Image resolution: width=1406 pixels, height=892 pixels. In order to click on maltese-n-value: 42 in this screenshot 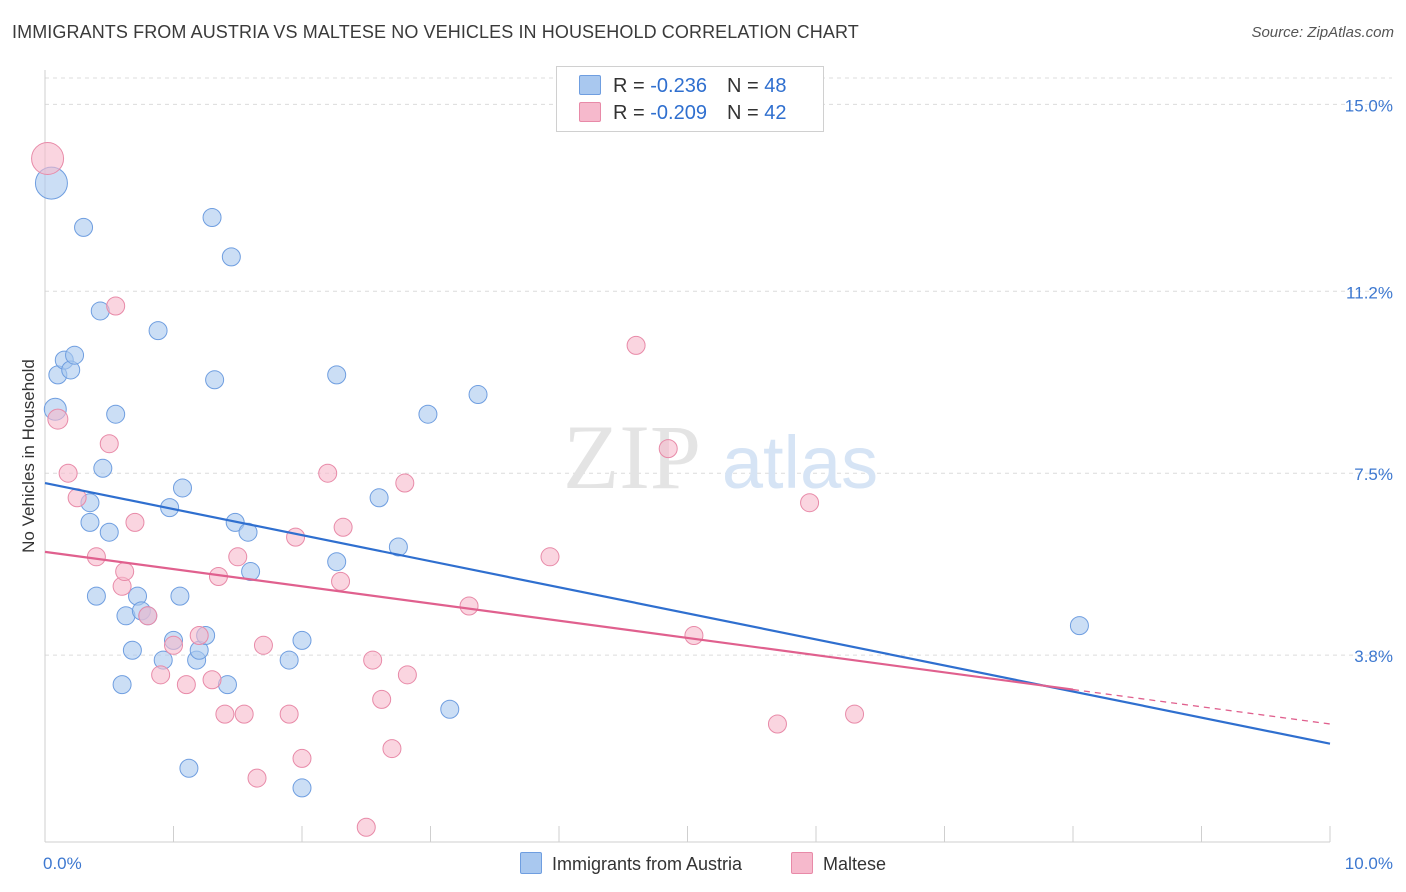, I will do `click(775, 113)`.